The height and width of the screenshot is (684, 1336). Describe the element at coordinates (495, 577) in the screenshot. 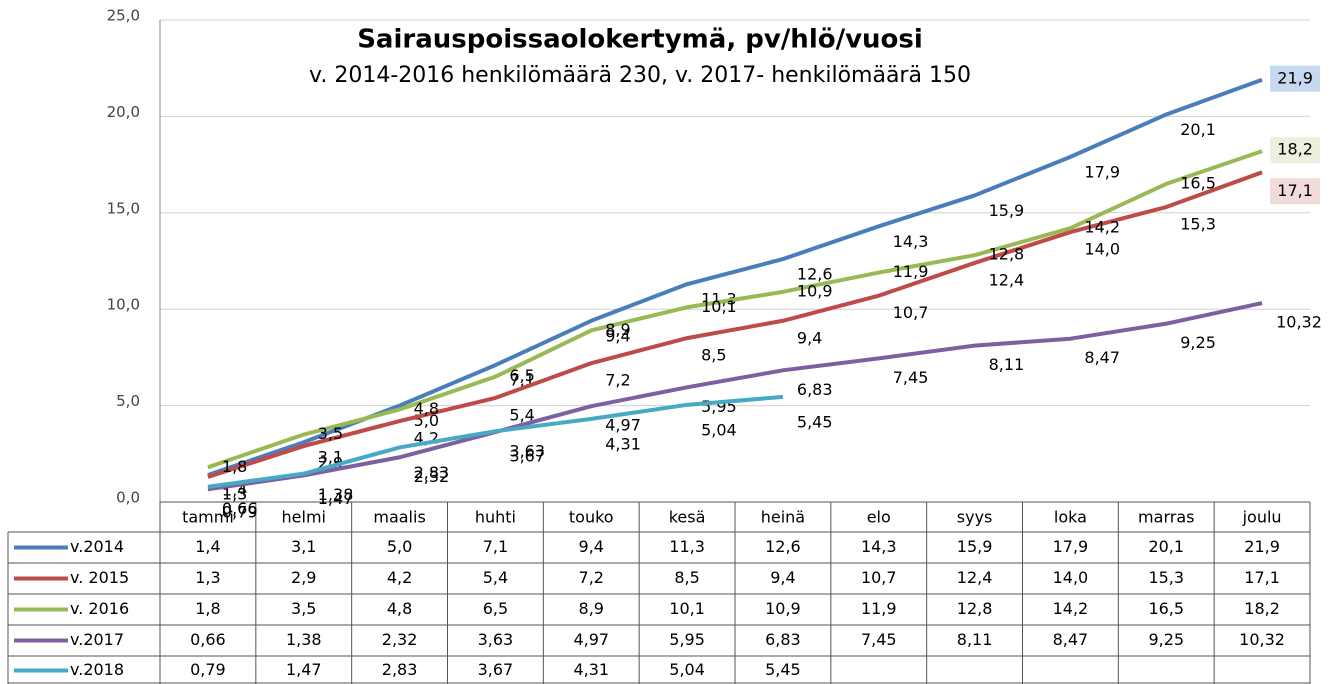

I see `table-cell: 5,4` at that location.